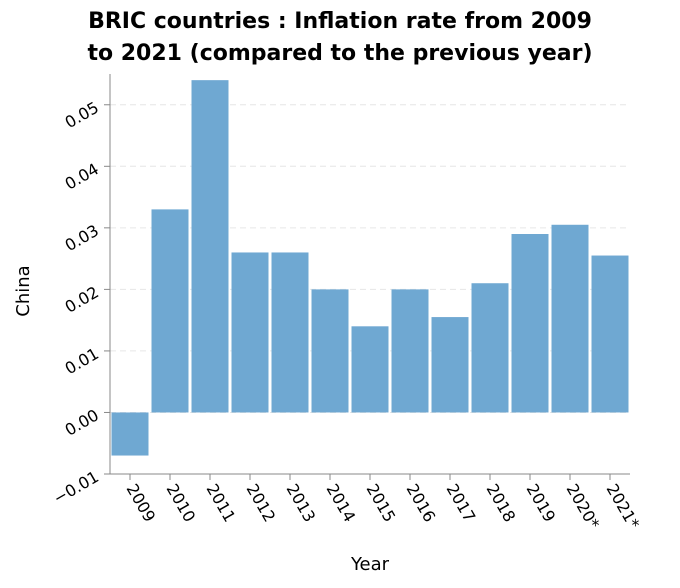 The image size is (680, 588). Describe the element at coordinates (181, 503) in the screenshot. I see `x-tick-label: 2010` at that location.